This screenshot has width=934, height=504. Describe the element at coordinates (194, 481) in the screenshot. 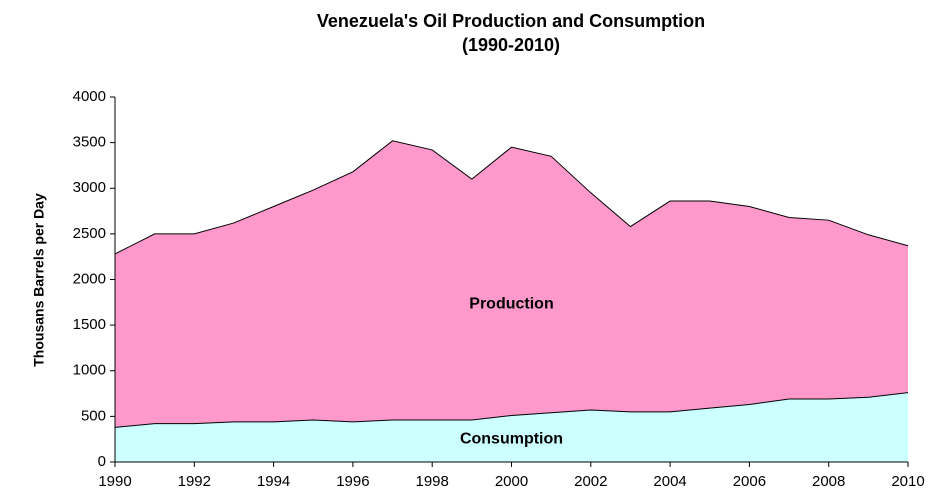

I see `x-tick-label: 1992` at that location.